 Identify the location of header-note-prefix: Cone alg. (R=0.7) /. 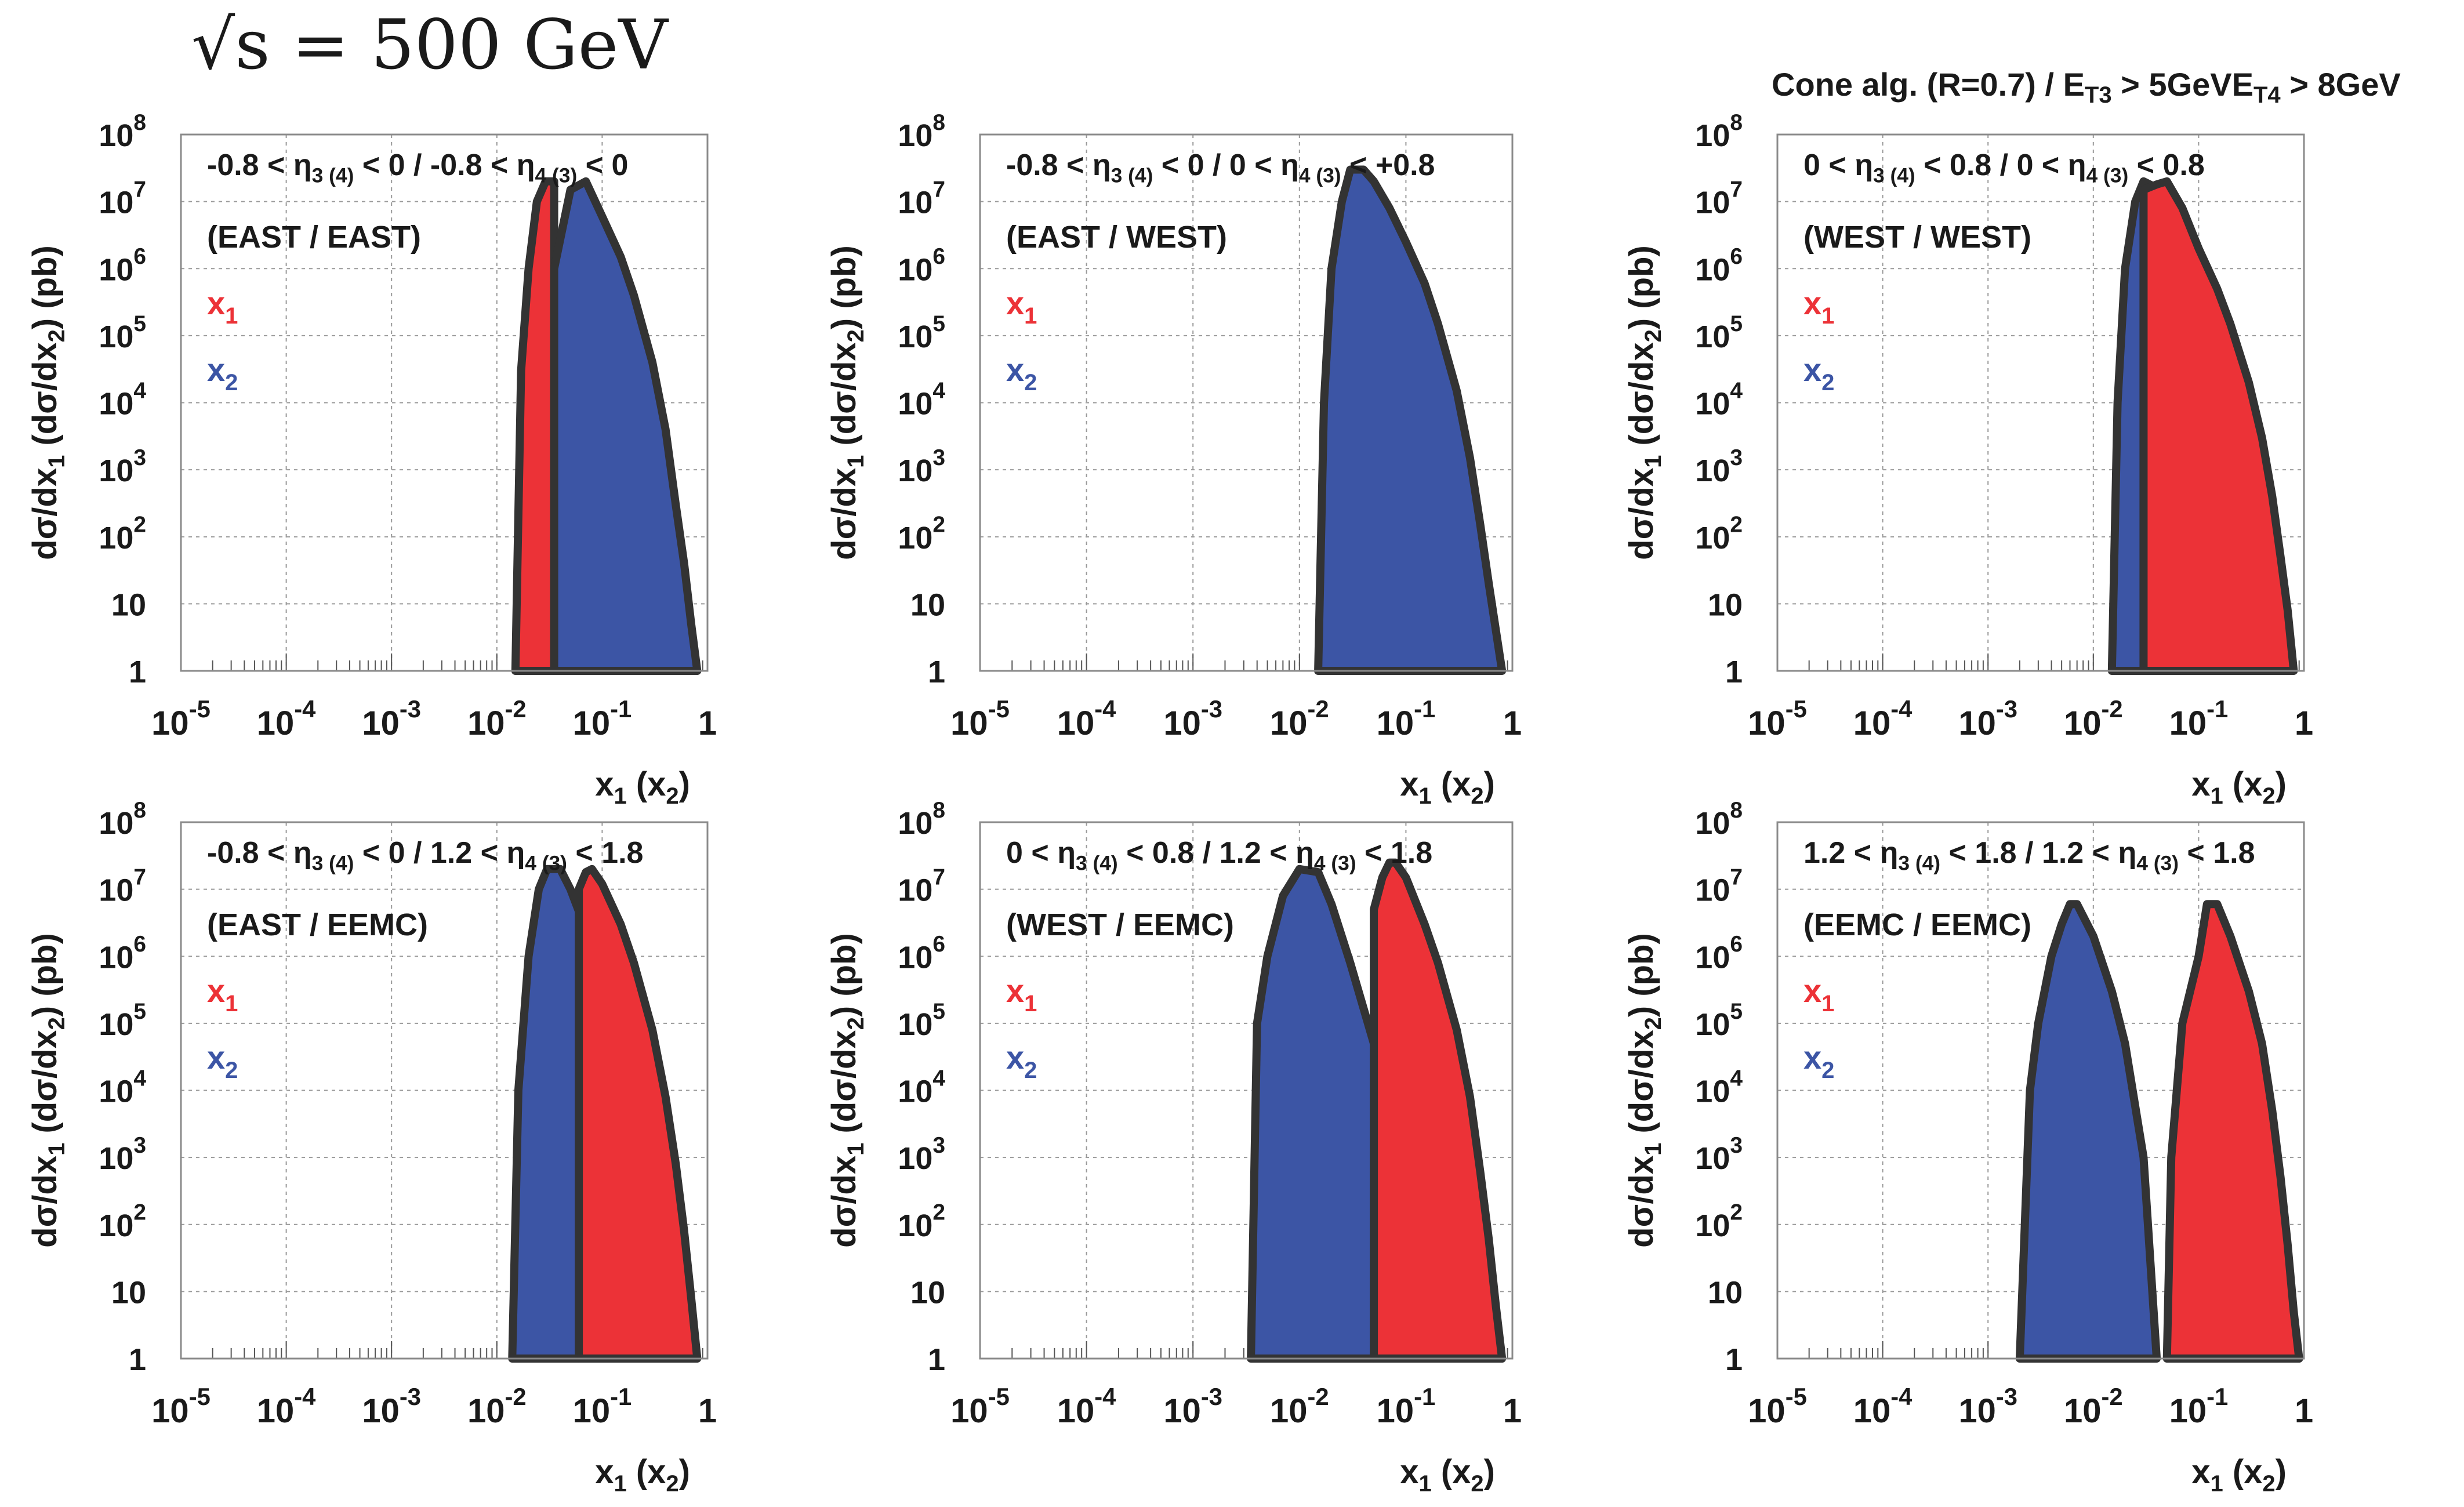
(1917, 84).